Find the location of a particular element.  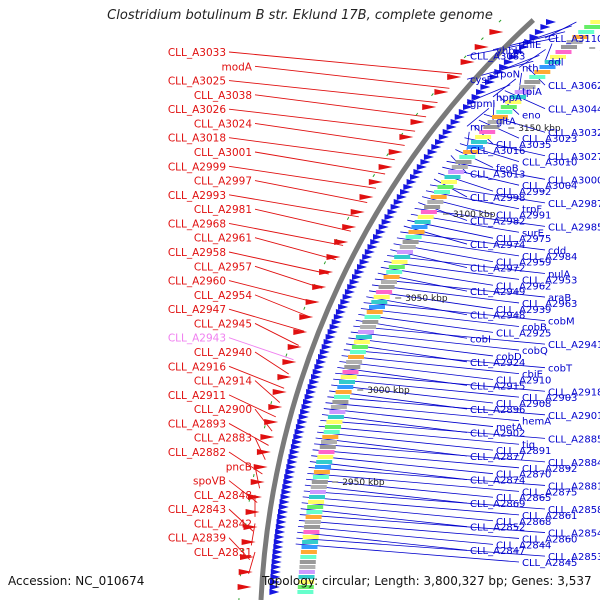

right-gene-label: cobT is located at coordinates (560, 369).